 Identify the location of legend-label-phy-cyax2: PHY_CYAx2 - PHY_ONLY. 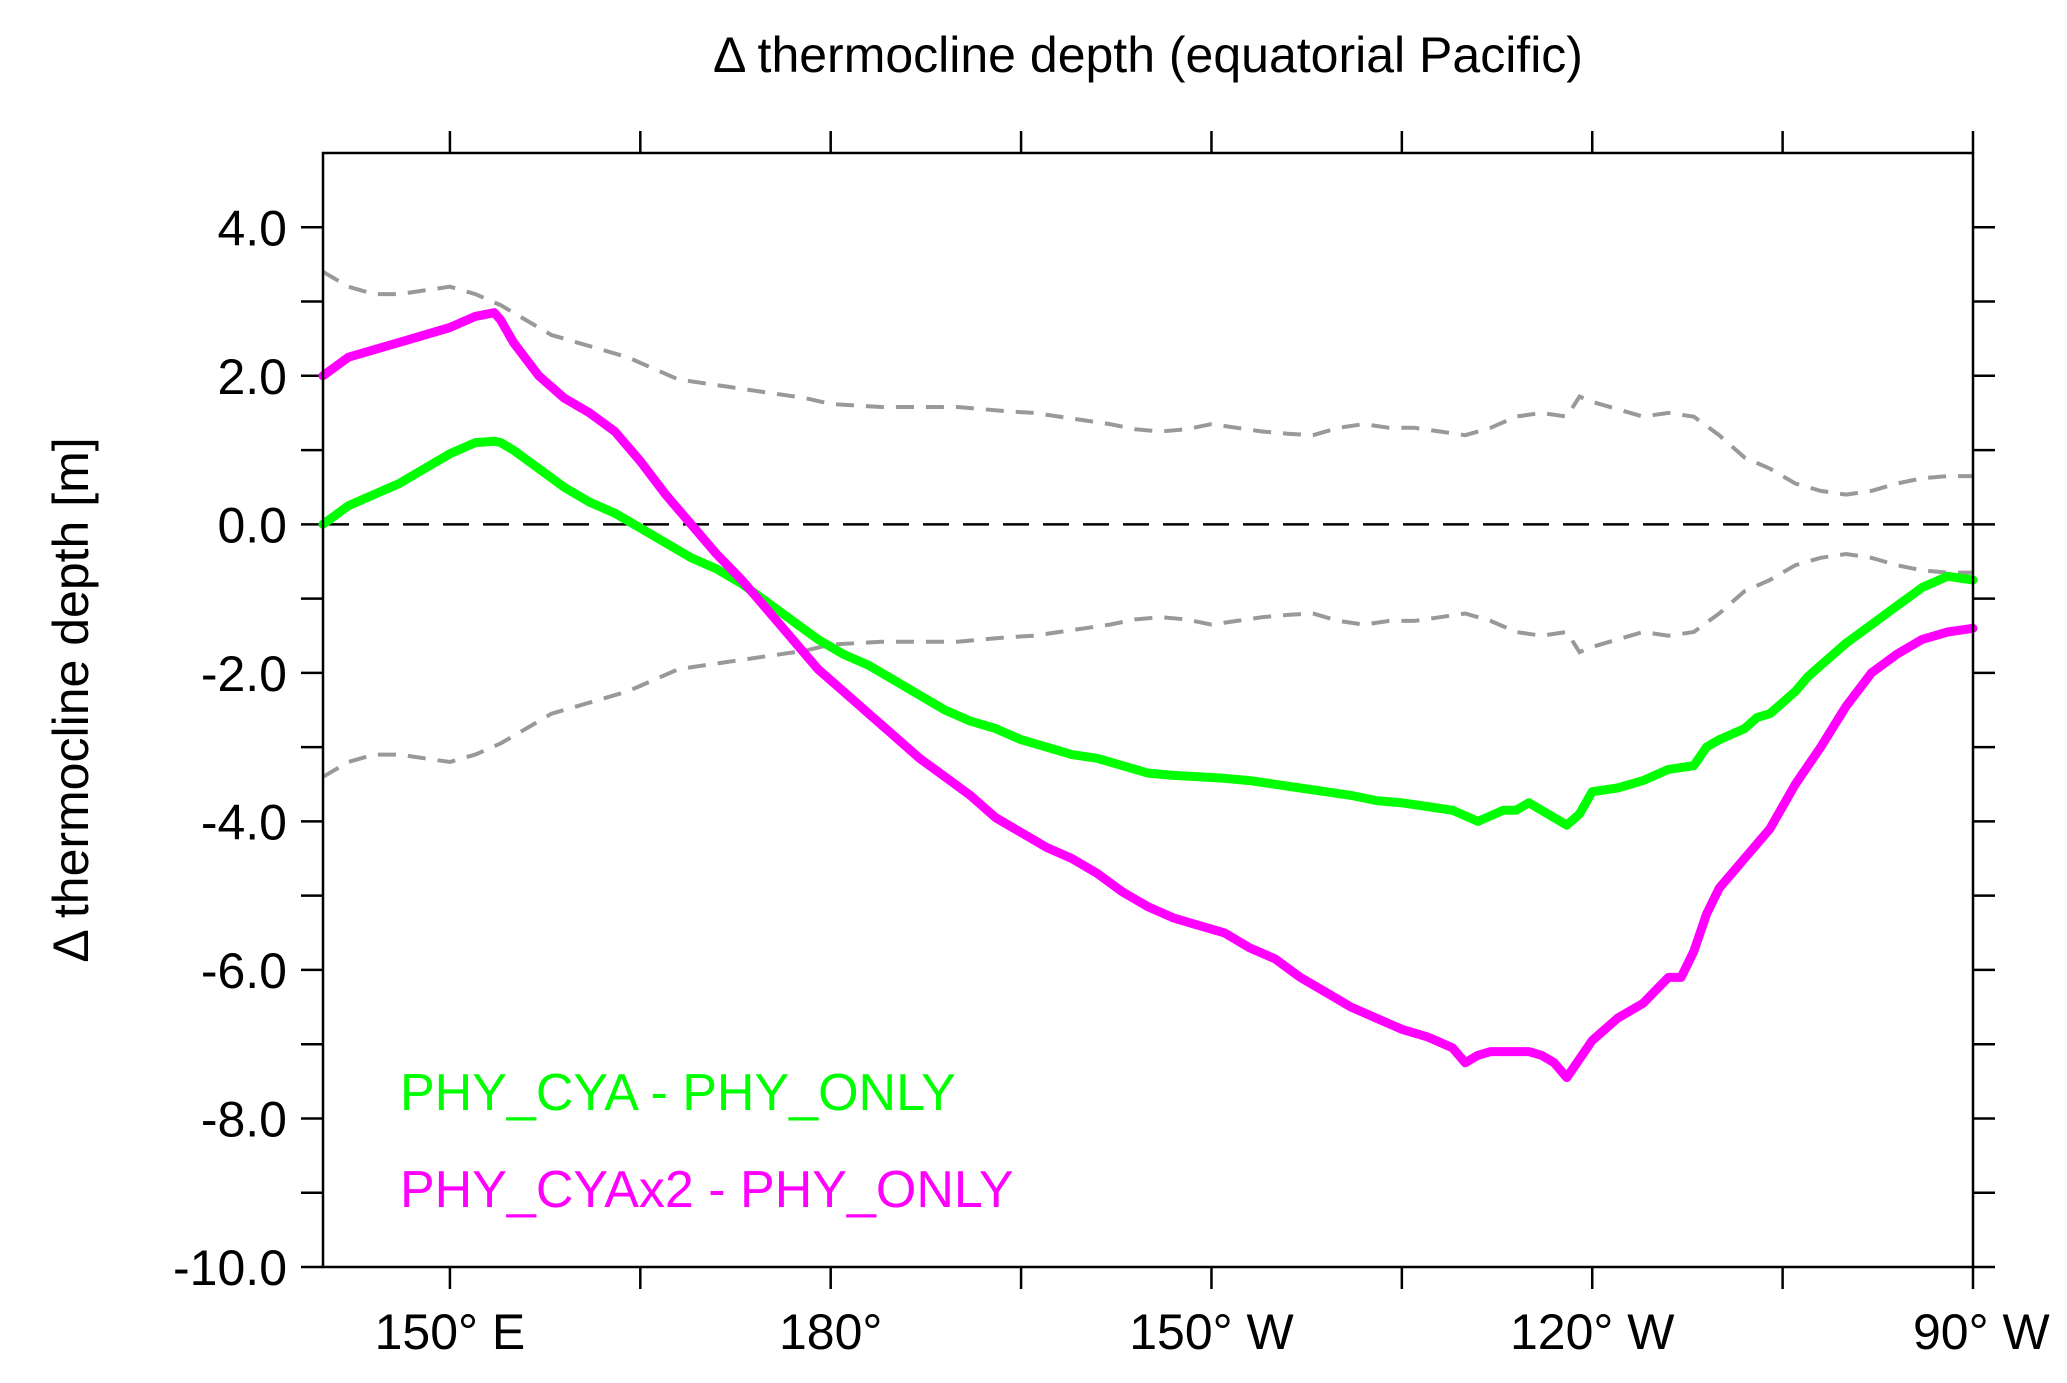
(707, 1190).